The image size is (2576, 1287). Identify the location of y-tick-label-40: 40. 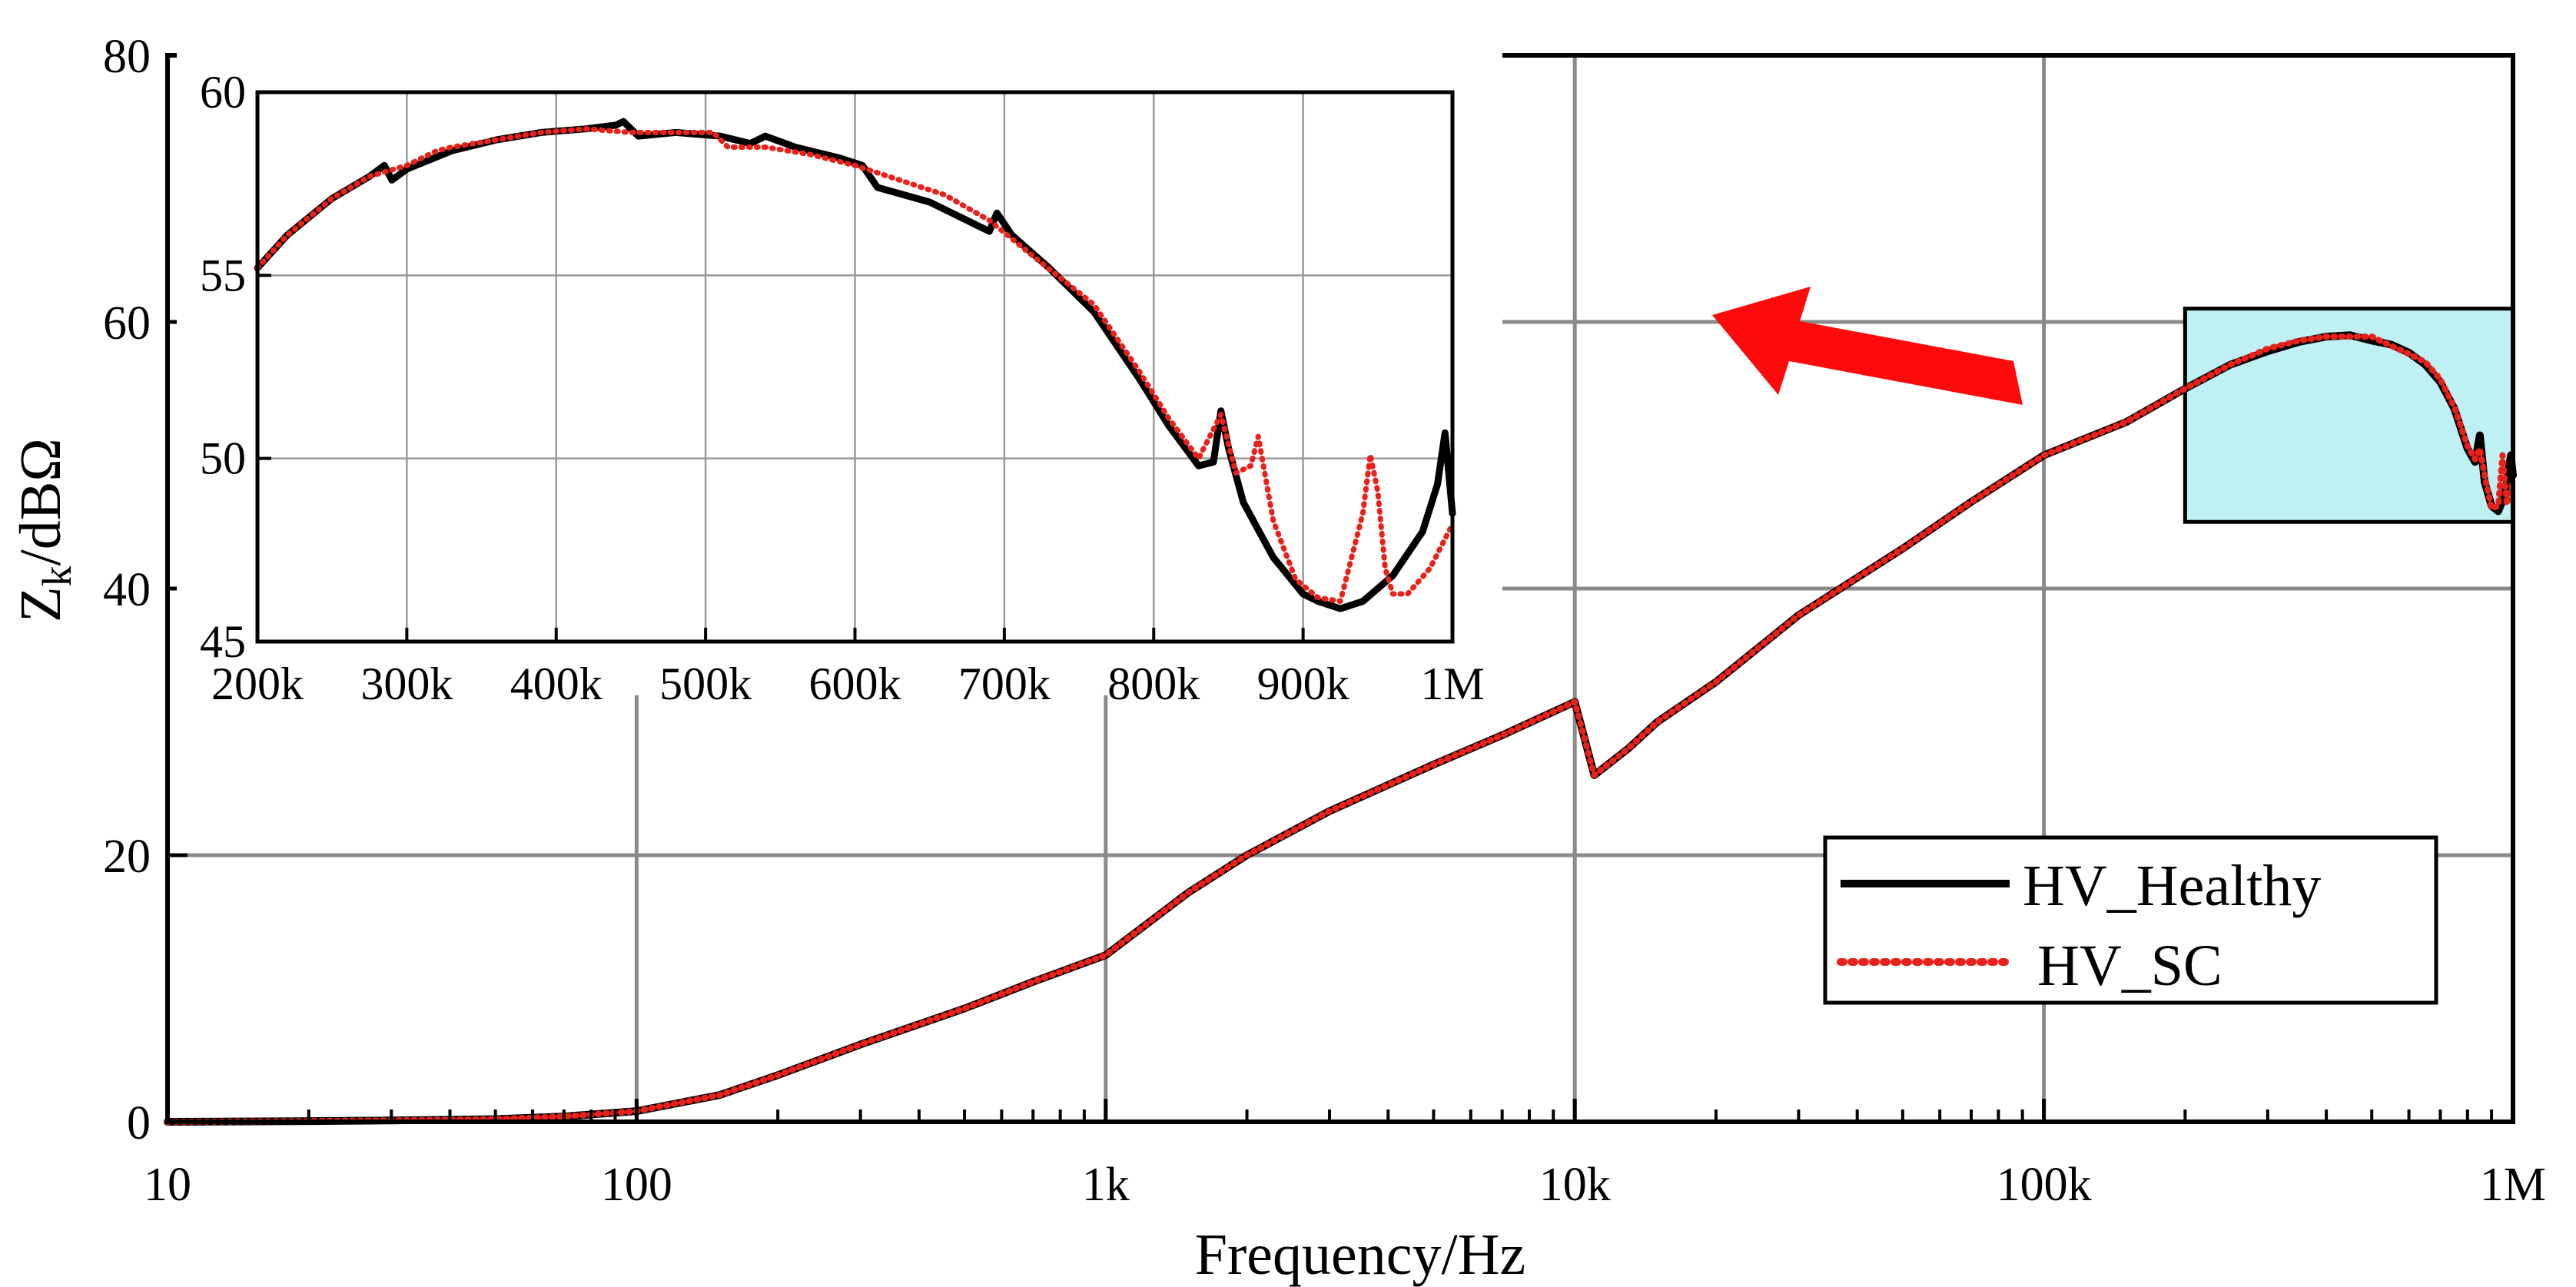
(127, 590).